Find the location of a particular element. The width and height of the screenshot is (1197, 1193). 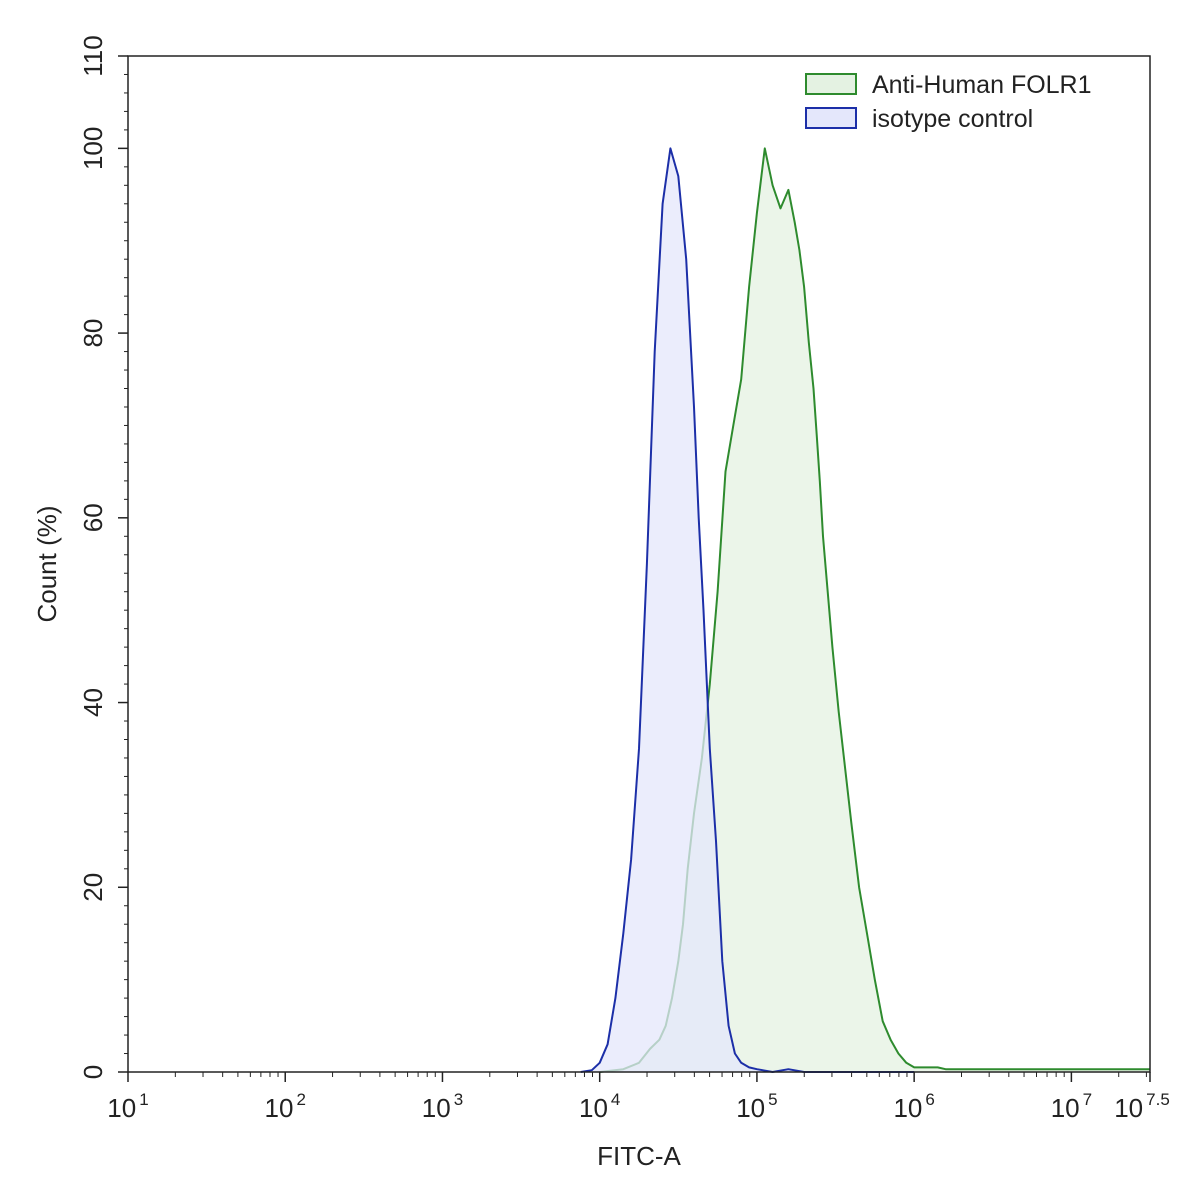

x-tick-label: 10 4 is located at coordinates (599, 1106).